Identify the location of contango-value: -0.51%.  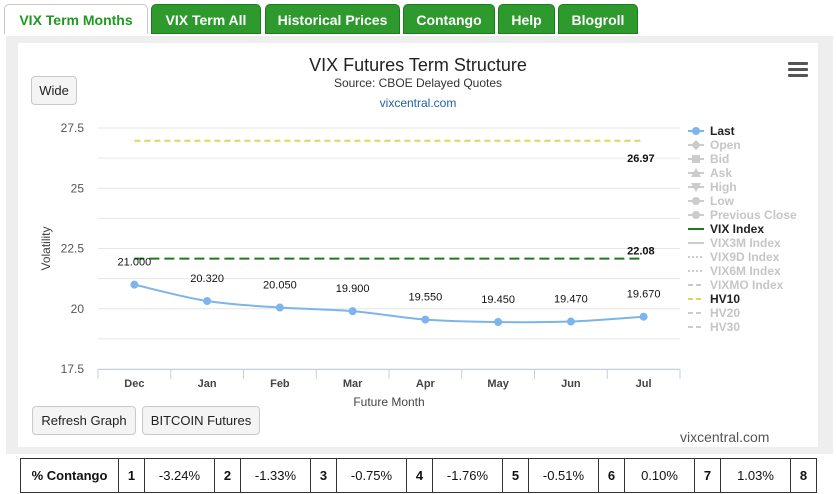
(563, 475).